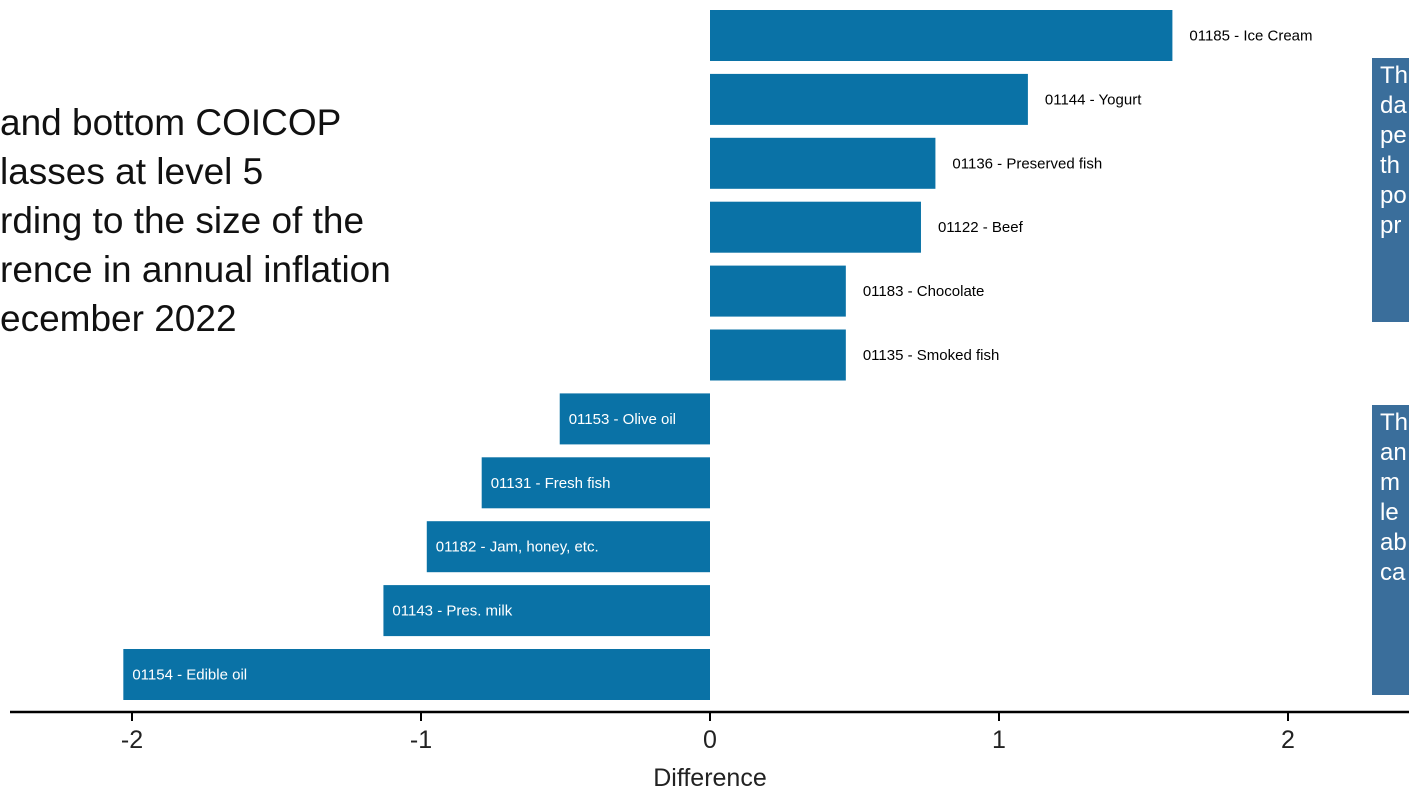 The width and height of the screenshot is (1409, 798). I want to click on note-box-top: Th da pe th po pr, so click(1390, 190).